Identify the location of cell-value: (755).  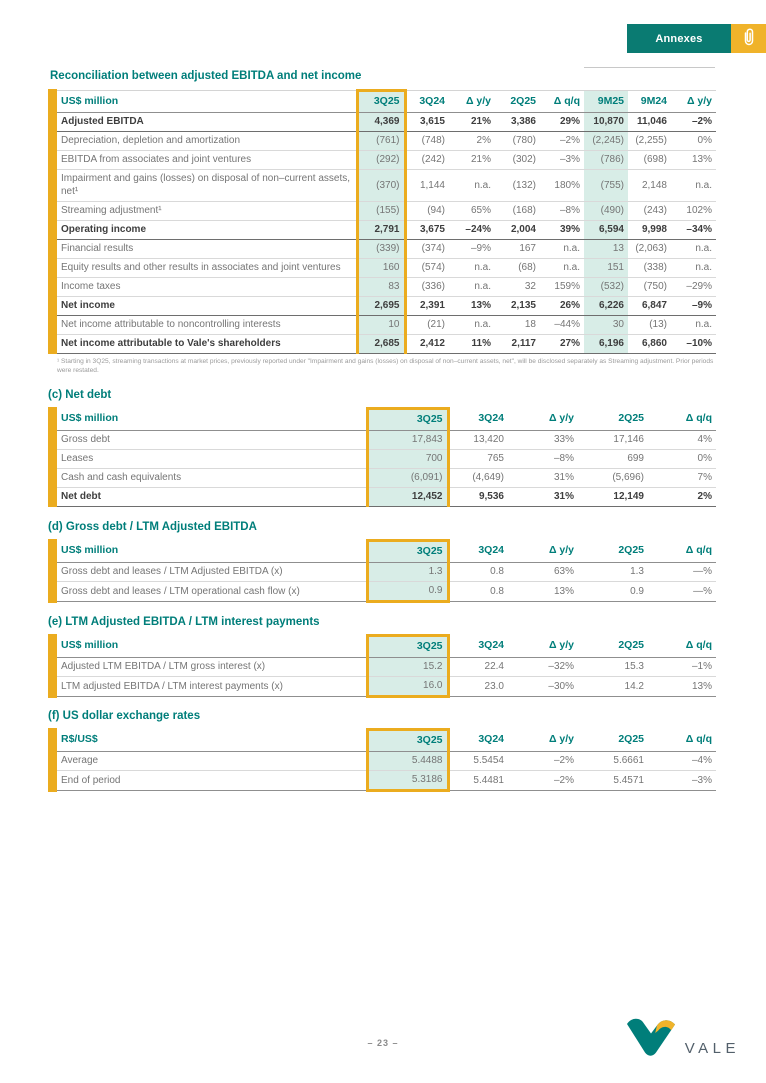
(606, 185).